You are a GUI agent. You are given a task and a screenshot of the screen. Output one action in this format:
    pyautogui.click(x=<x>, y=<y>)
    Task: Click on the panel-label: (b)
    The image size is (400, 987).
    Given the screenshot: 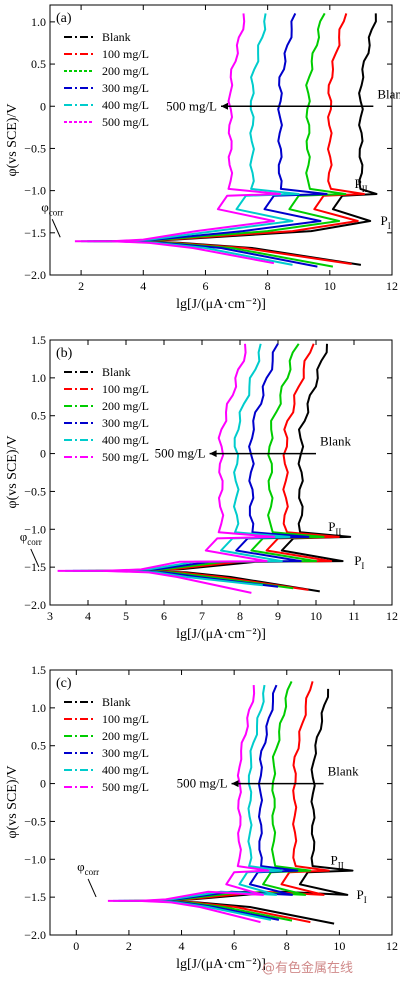 What is the action you would take?
    pyautogui.click(x=64, y=353)
    